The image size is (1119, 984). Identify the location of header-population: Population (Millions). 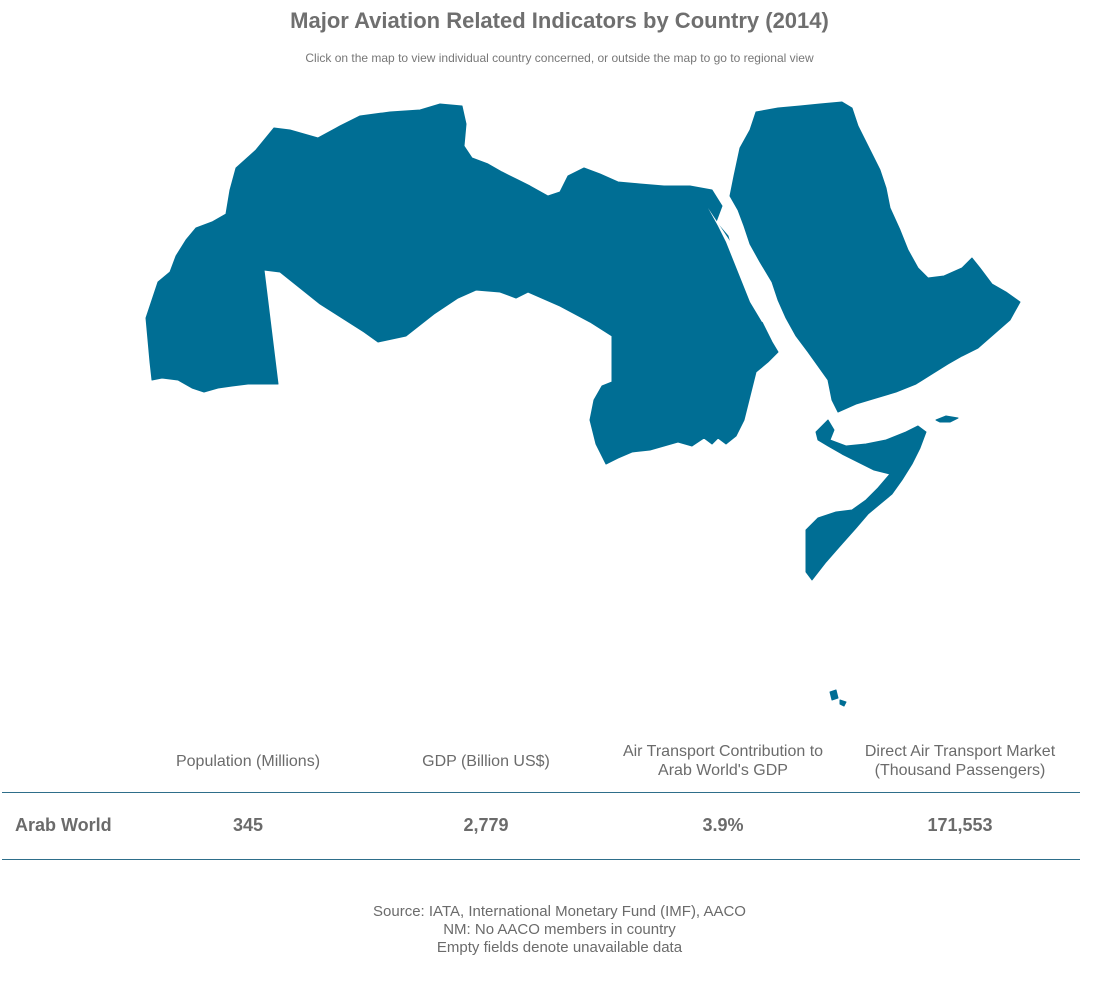
(248, 761).